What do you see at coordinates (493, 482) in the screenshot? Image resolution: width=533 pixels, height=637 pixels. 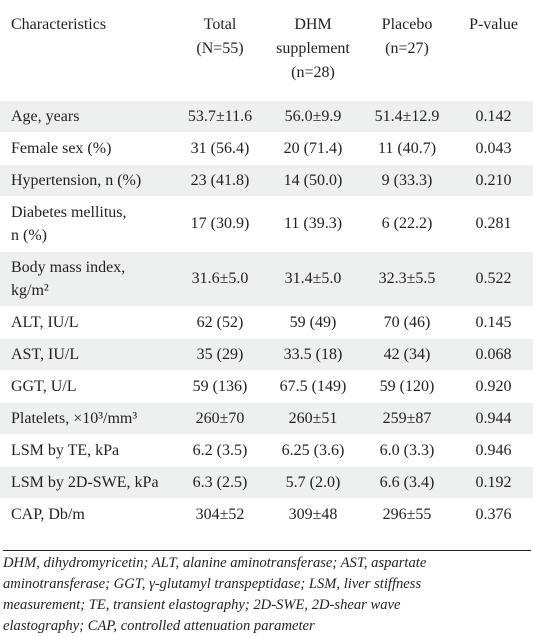 I see `cell-p-value: 0.192` at bounding box center [493, 482].